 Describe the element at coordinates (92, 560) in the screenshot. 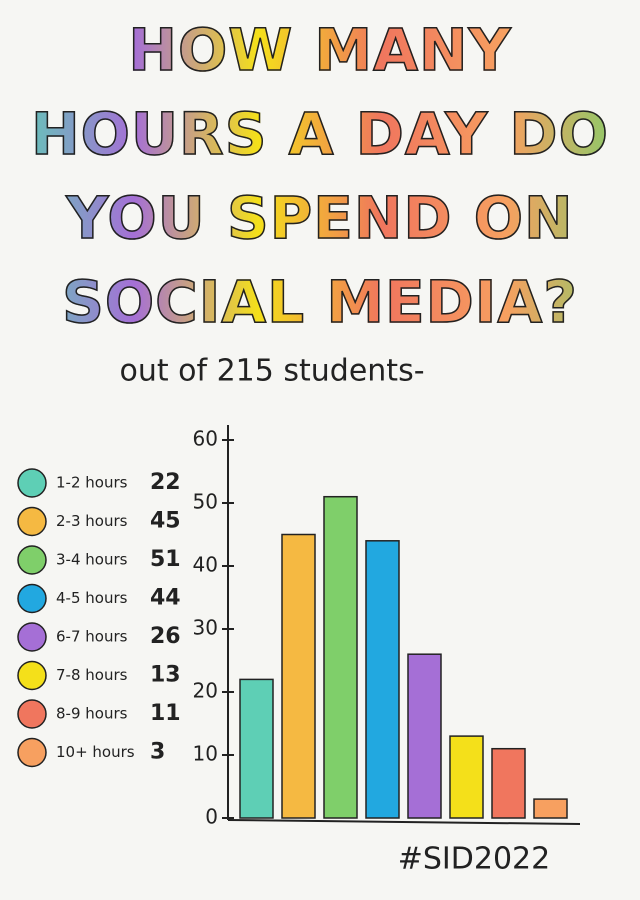

I see `legend-label: 3-4 hours` at that location.